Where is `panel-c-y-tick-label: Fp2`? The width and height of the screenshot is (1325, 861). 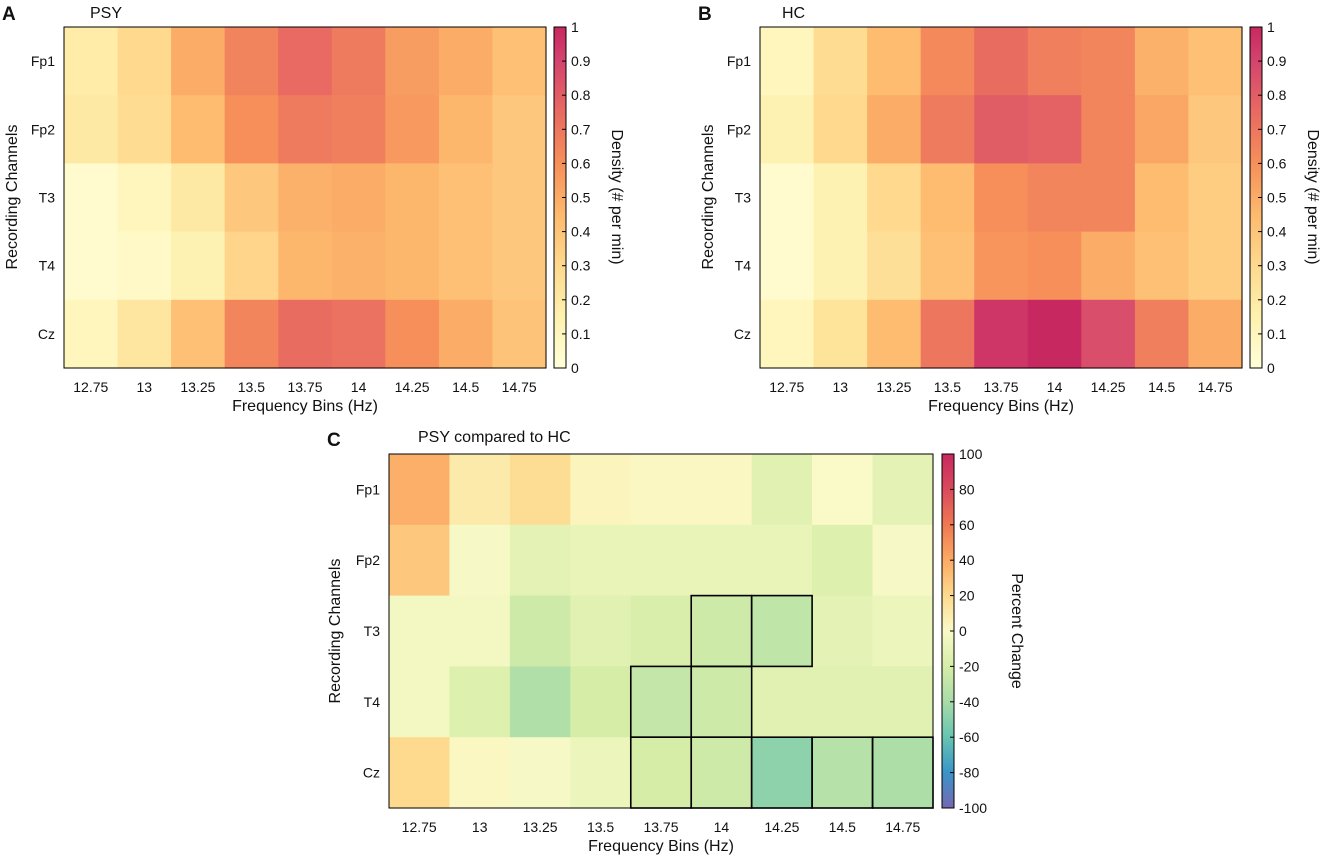 panel-c-y-tick-label: Fp2 is located at coordinates (368, 560).